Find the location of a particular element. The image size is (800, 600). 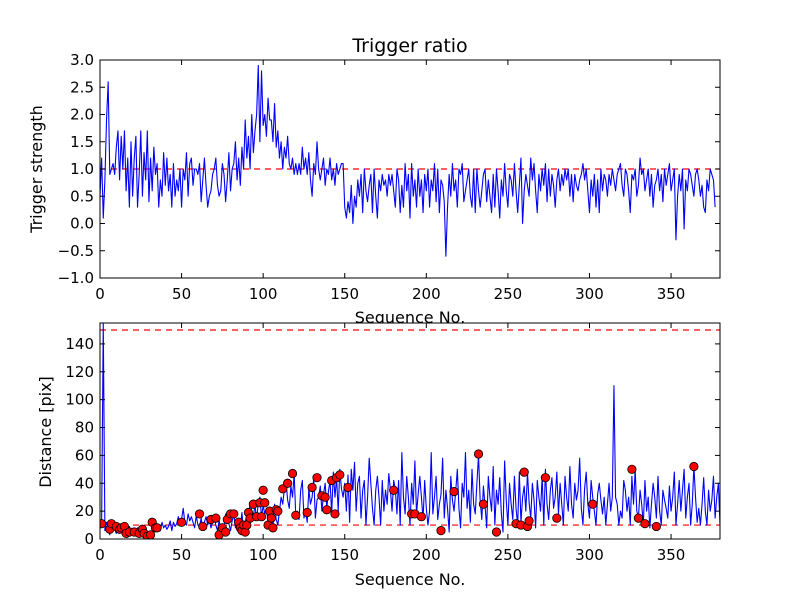

top-x-tick-label: 100 is located at coordinates (263, 294).